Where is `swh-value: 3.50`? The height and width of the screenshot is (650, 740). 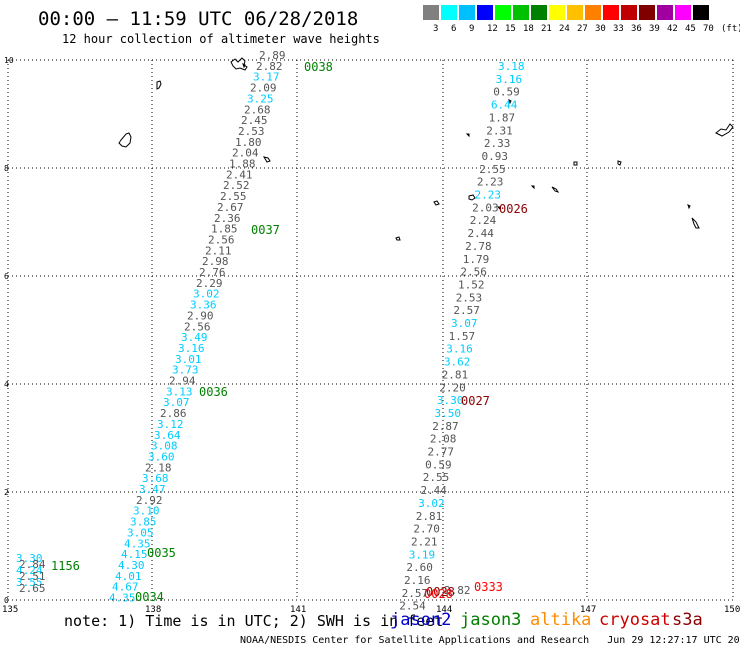 swh-value: 3.50 is located at coordinates (448, 413).